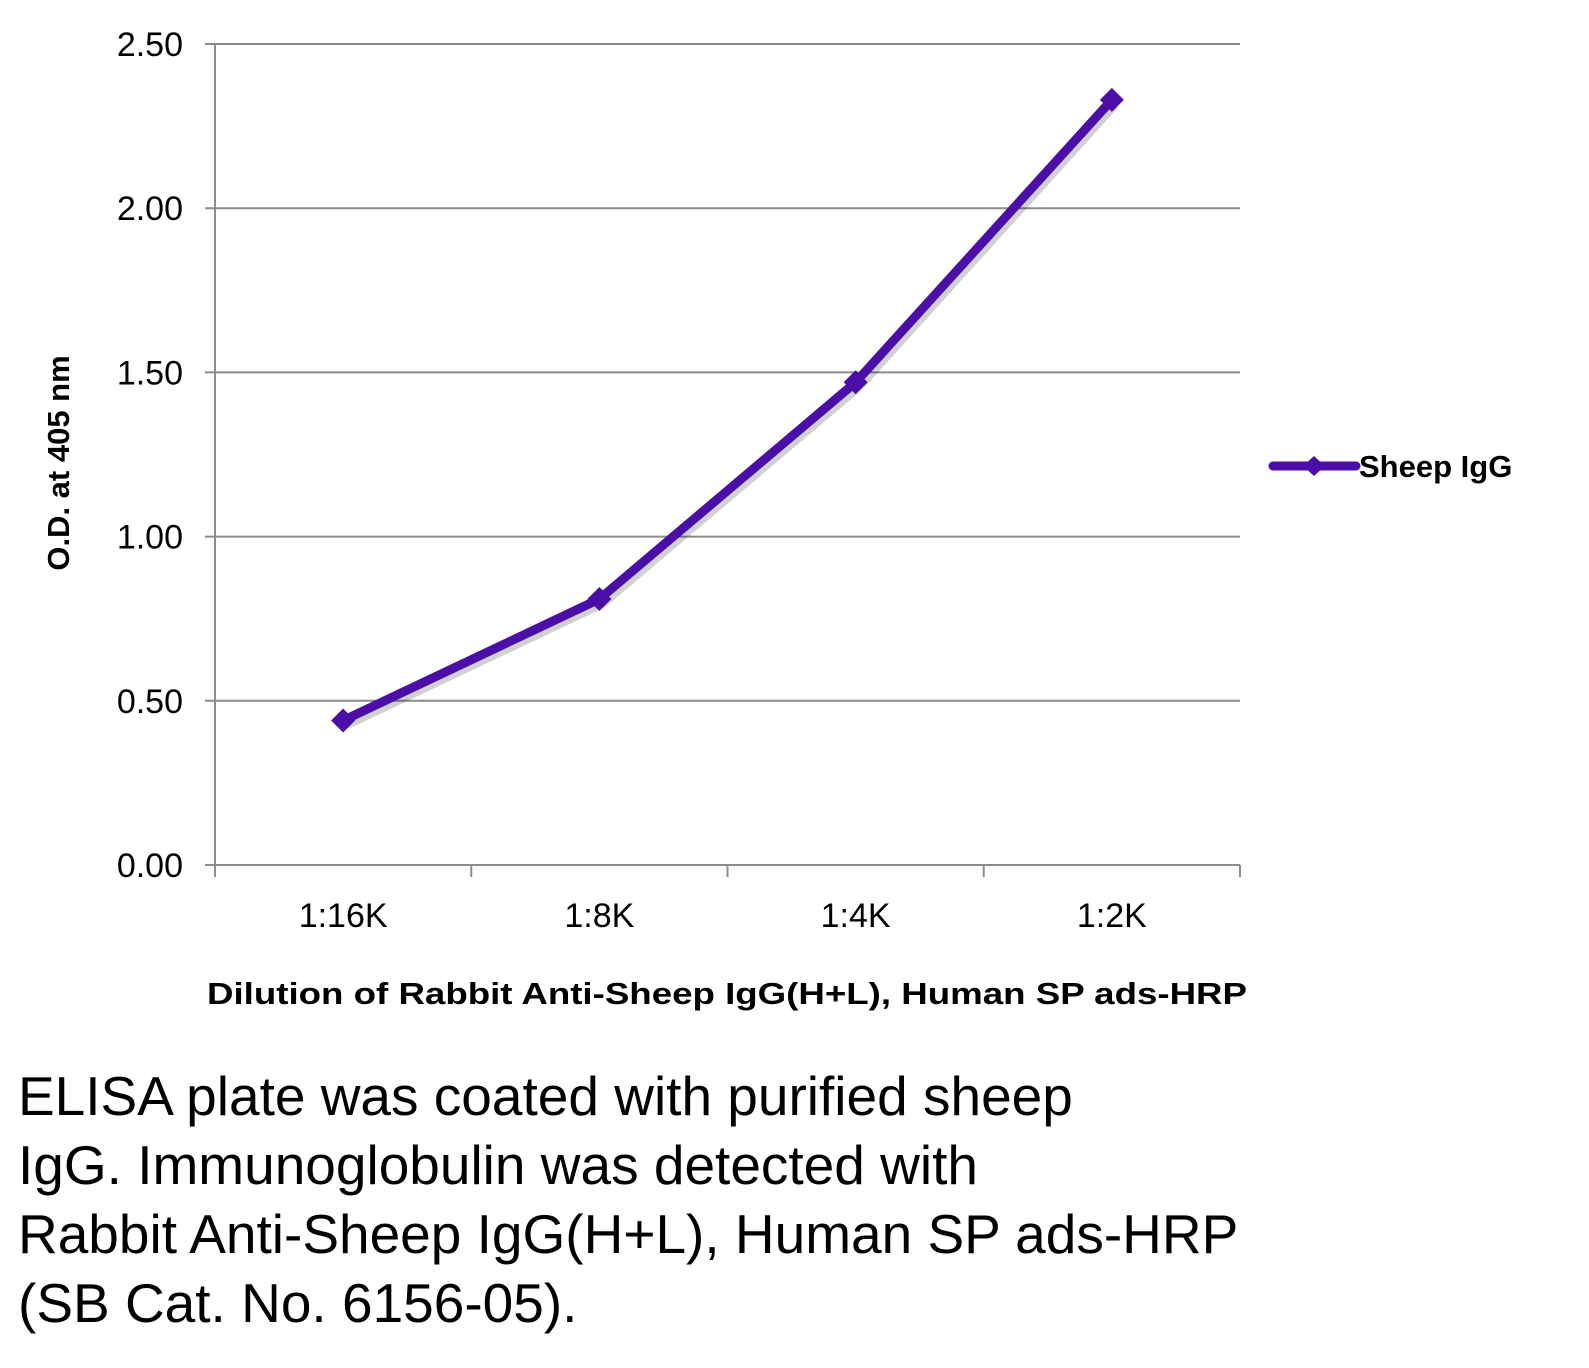 This screenshot has height=1368, width=1589. What do you see at coordinates (298, 1303) in the screenshot?
I see `caption-line: (SB Cat. No. 6156-05).` at bounding box center [298, 1303].